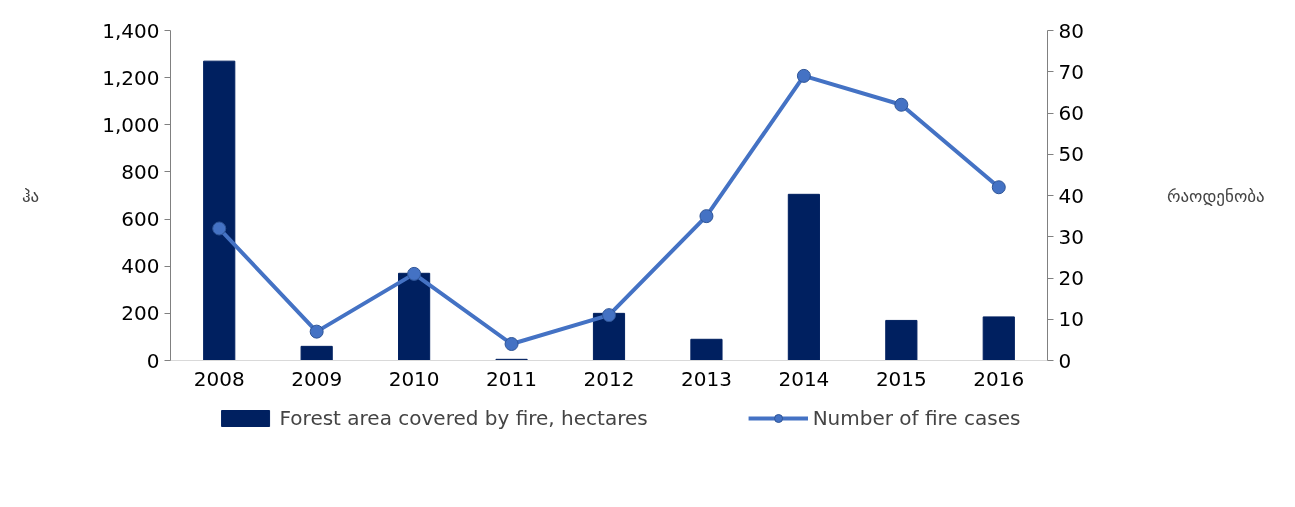  What do you see at coordinates (1071, 71) in the screenshot?
I see `y2-tick-label: 70` at bounding box center [1071, 71].